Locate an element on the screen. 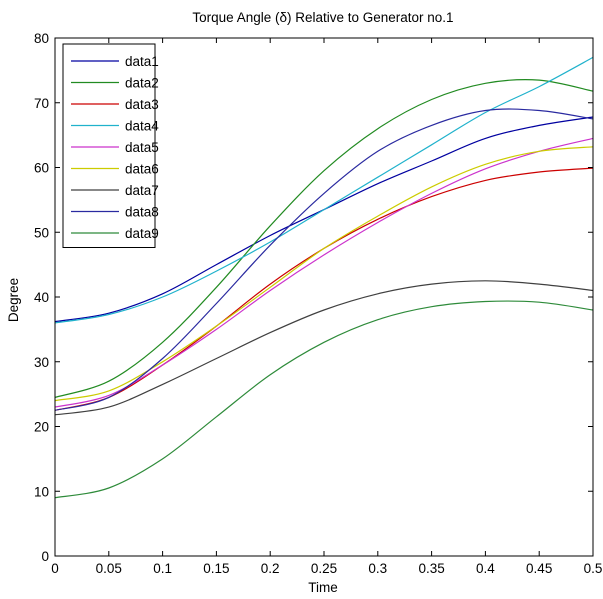 The width and height of the screenshot is (603, 599). y-tick-label: 30 is located at coordinates (41, 362).